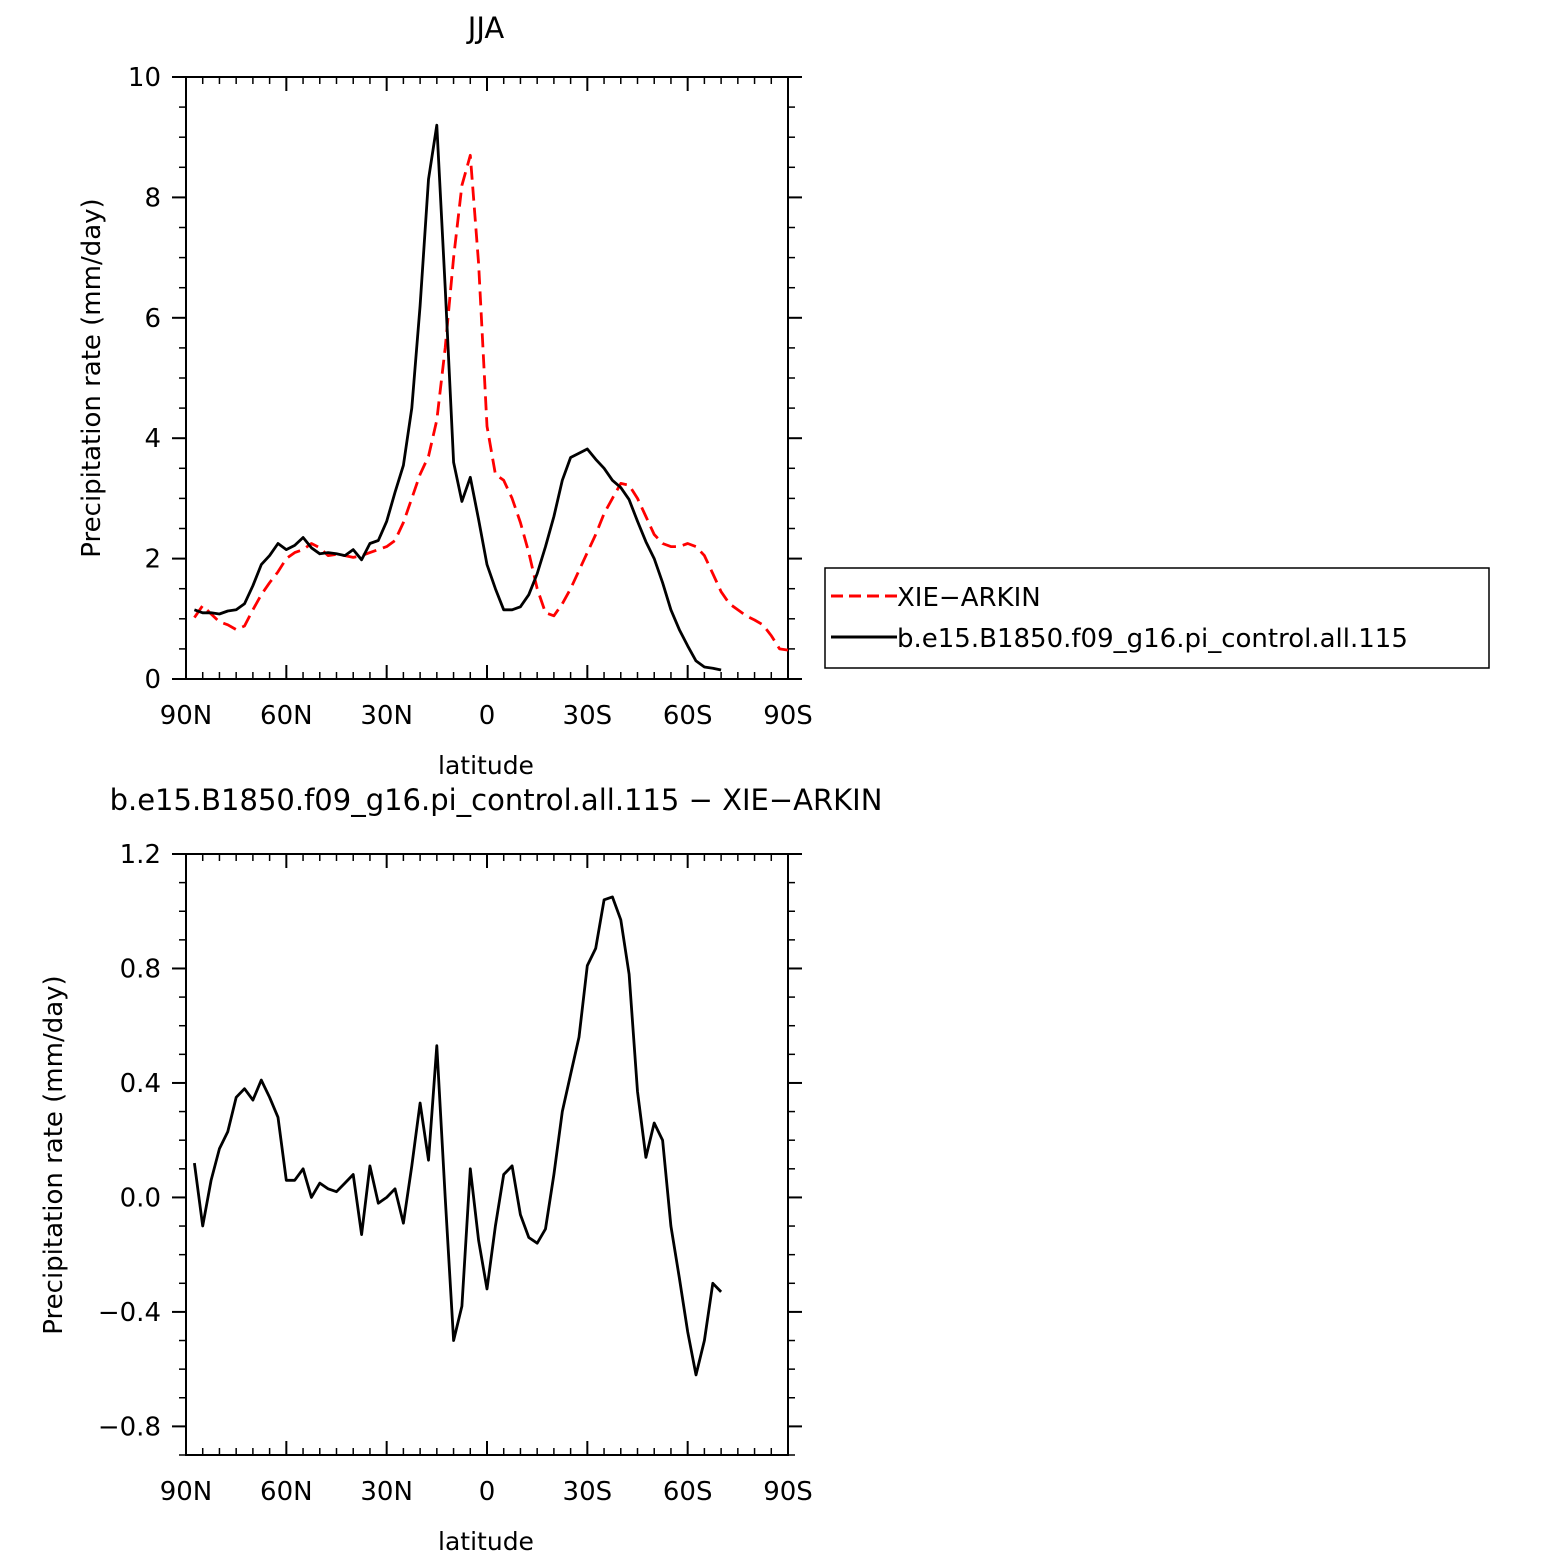 Image resolution: width=1566 pixels, height=1563 pixels. Describe the element at coordinates (152, 439) in the screenshot. I see `y-tick-label: 4` at that location.